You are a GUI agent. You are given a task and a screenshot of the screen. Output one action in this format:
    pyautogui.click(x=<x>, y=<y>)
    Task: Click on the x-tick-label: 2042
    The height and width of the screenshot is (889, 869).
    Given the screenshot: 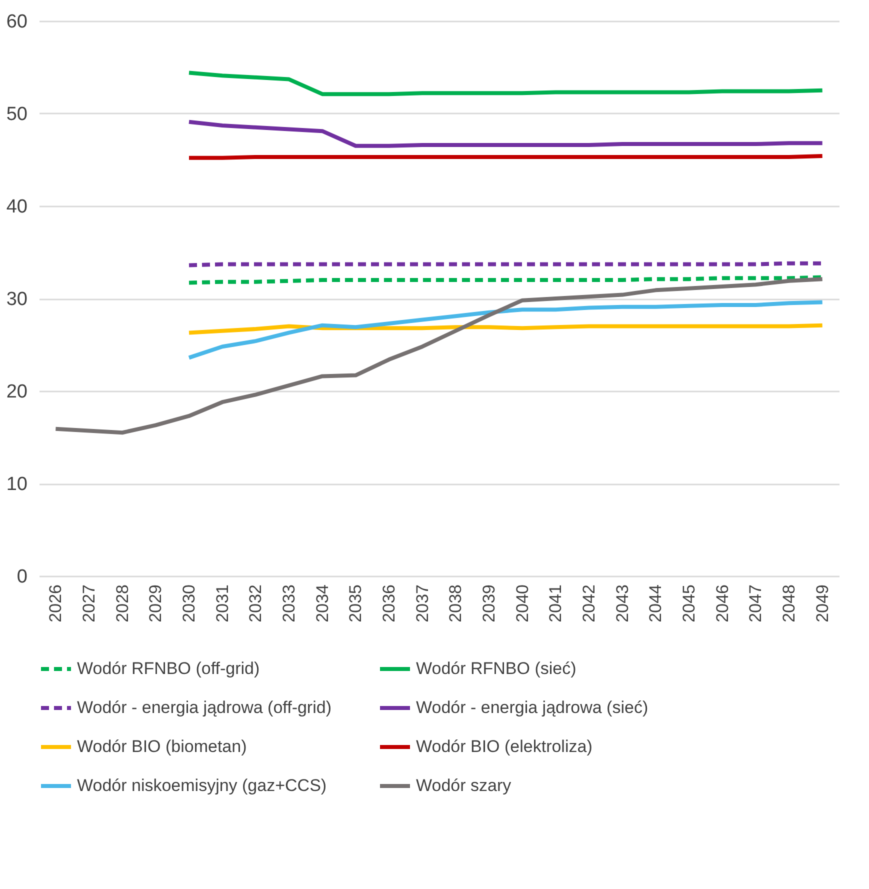 What is the action you would take?
    pyautogui.click(x=589, y=603)
    